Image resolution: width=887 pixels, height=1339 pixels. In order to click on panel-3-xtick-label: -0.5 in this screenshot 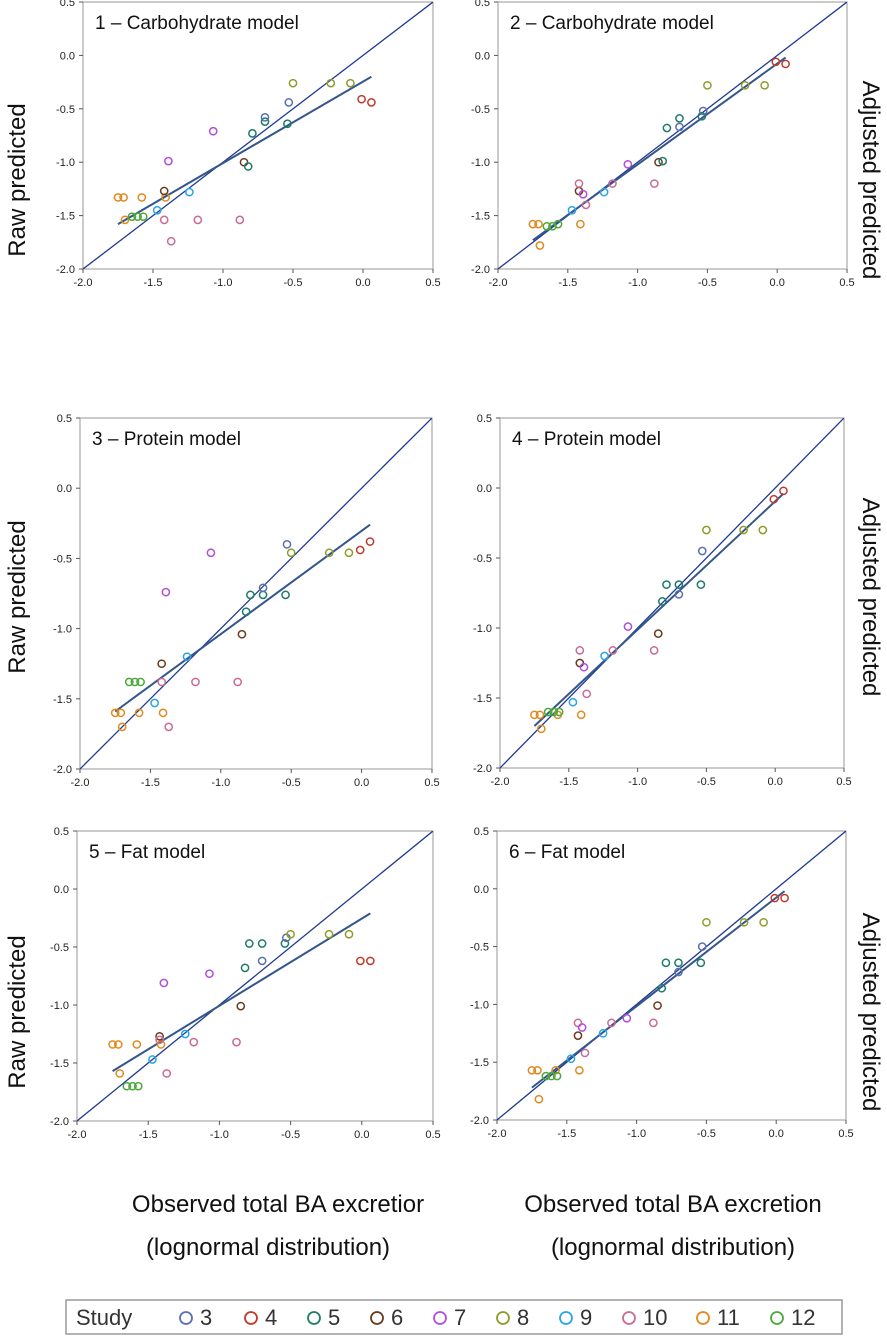, I will do `click(291, 783)`.